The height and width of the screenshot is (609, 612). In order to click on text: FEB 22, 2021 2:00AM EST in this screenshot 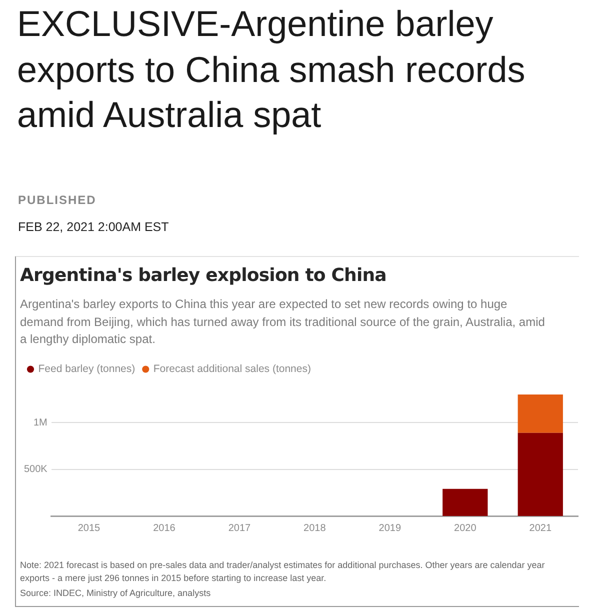, I will do `click(93, 227)`.